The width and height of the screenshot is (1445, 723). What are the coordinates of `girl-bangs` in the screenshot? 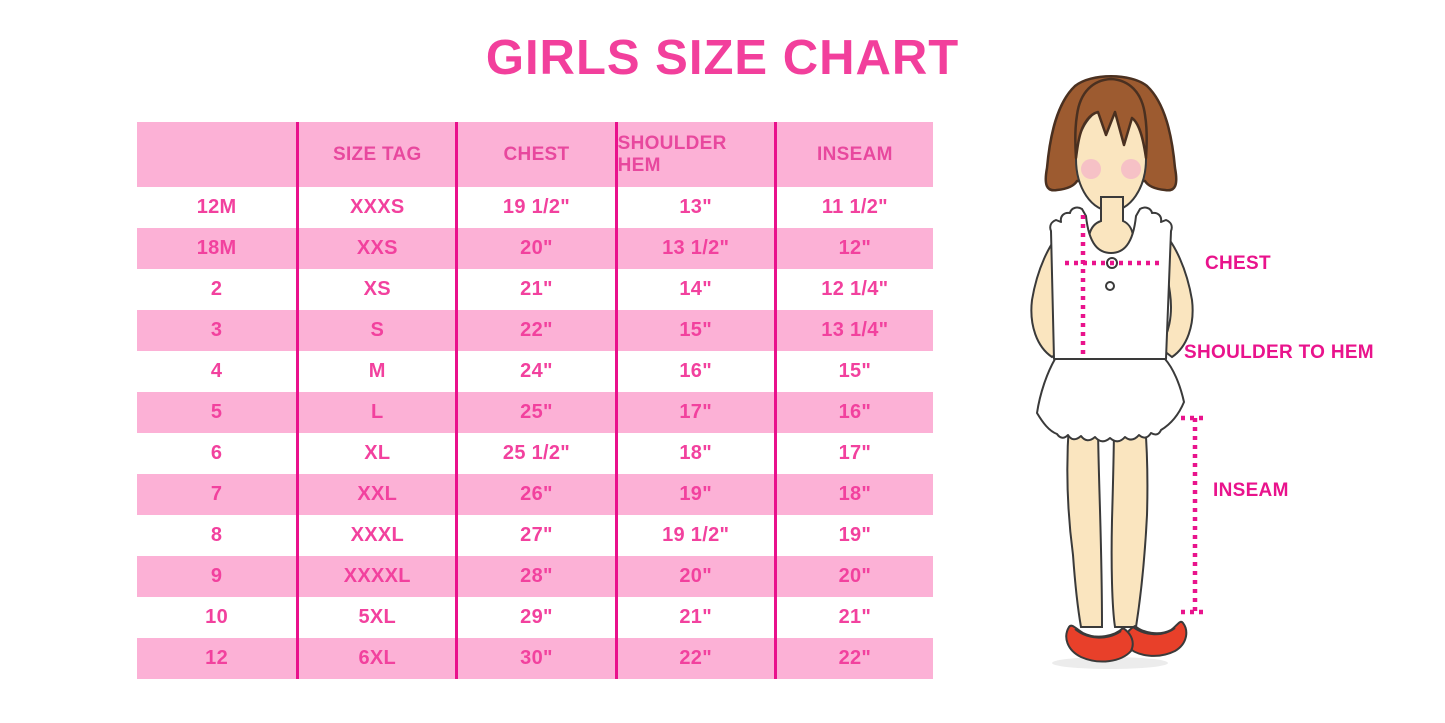 It's located at (1111, 118).